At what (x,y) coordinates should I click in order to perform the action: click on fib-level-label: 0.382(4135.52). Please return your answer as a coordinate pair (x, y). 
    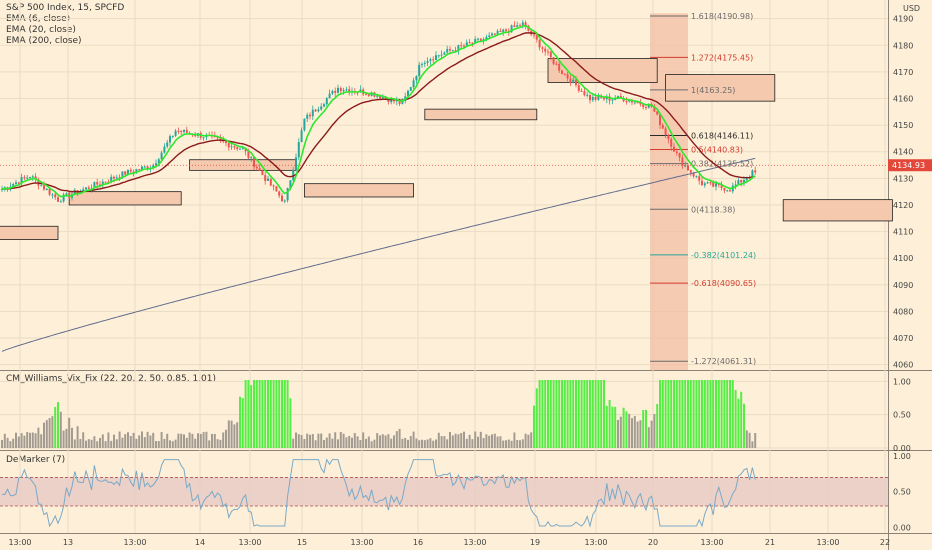
    Looking at the image, I should click on (722, 164).